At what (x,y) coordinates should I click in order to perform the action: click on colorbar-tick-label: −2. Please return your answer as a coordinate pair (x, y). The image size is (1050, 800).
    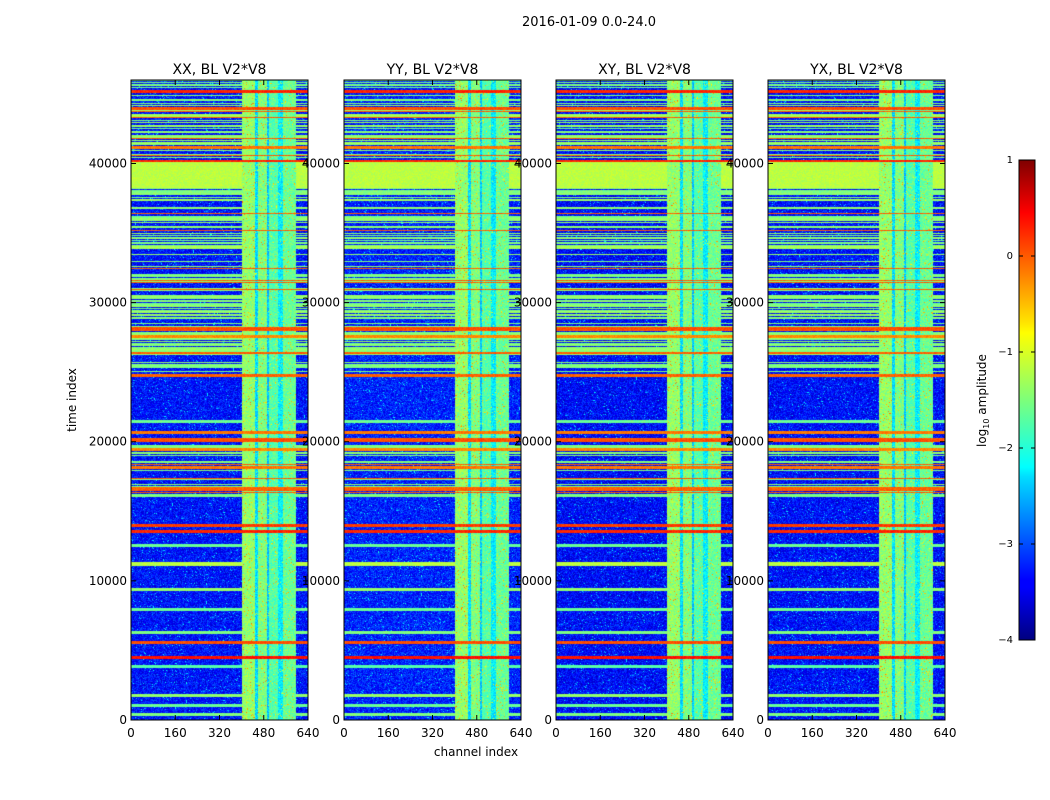
    Looking at the image, I should click on (1005, 448).